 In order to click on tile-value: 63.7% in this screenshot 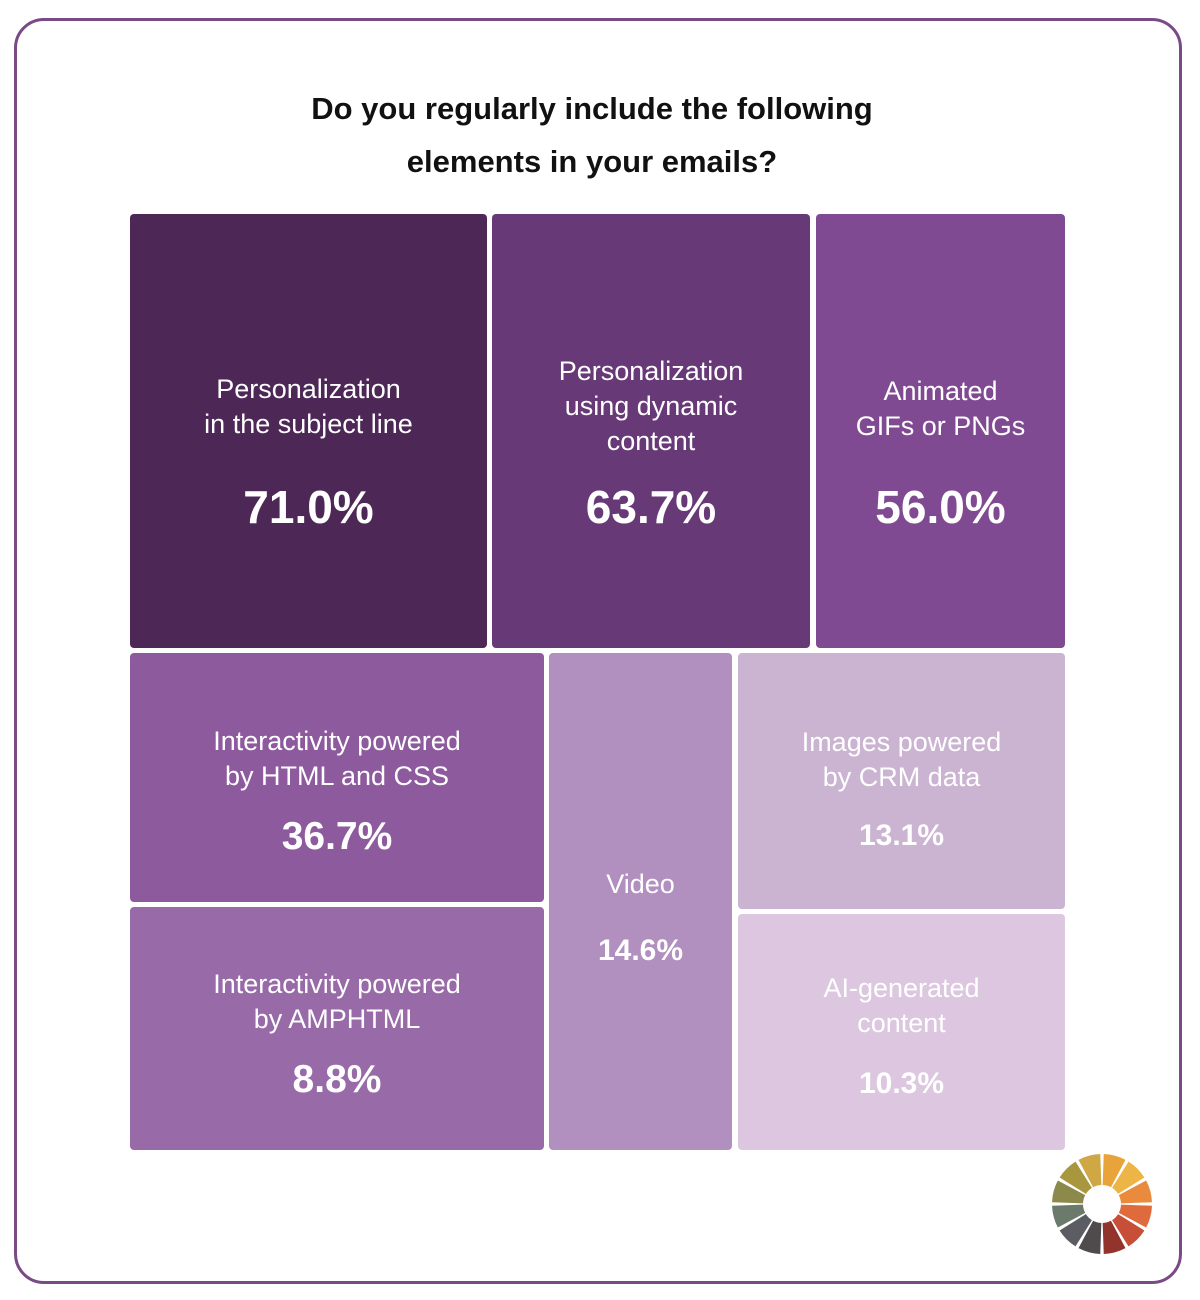, I will do `click(651, 507)`.